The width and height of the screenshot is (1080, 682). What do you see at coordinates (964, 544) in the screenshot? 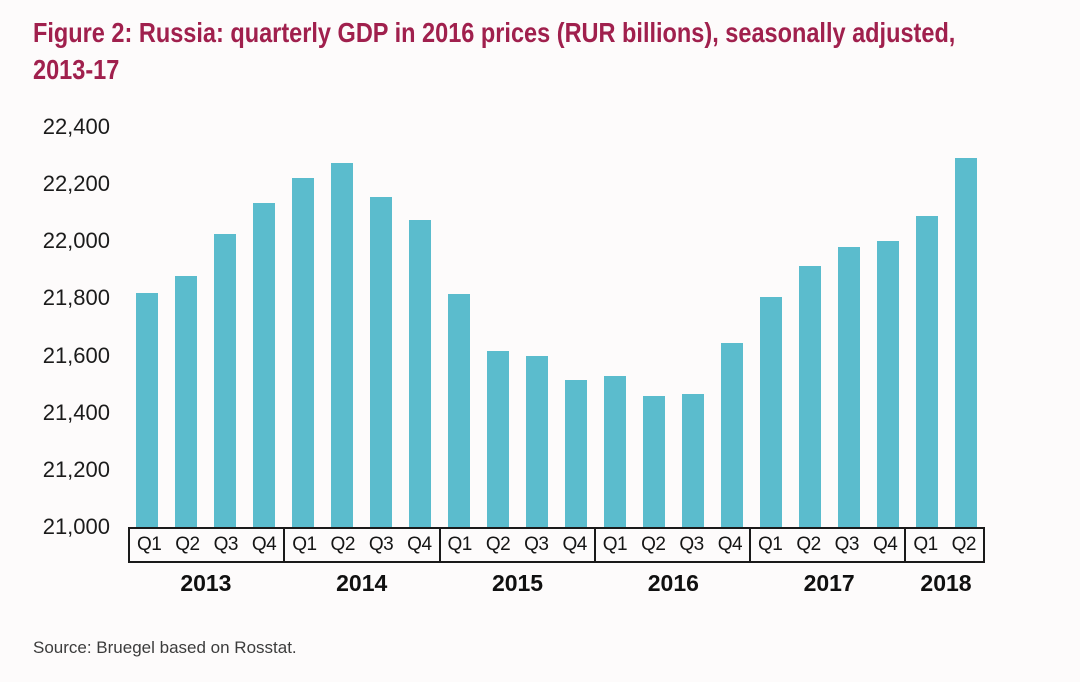
I see `quarter-label-2018-Q2: Q2` at bounding box center [964, 544].